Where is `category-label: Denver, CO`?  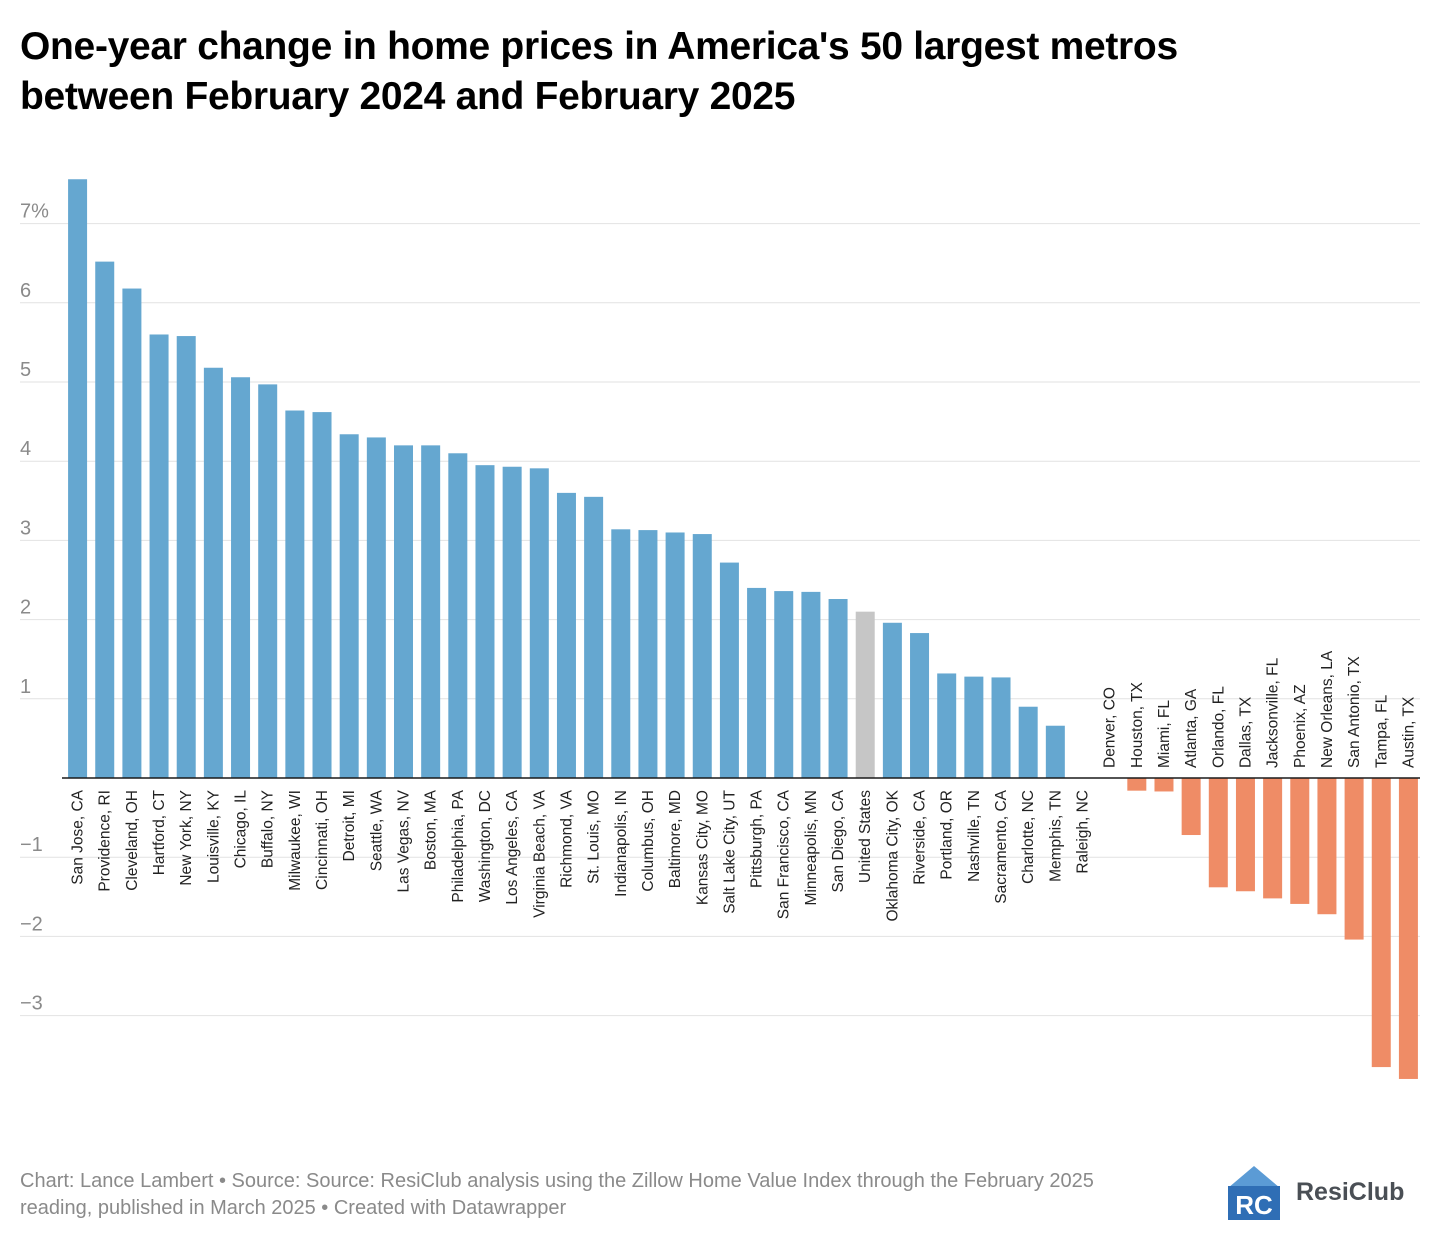
category-label: Denver, CO is located at coordinates (1110, 727).